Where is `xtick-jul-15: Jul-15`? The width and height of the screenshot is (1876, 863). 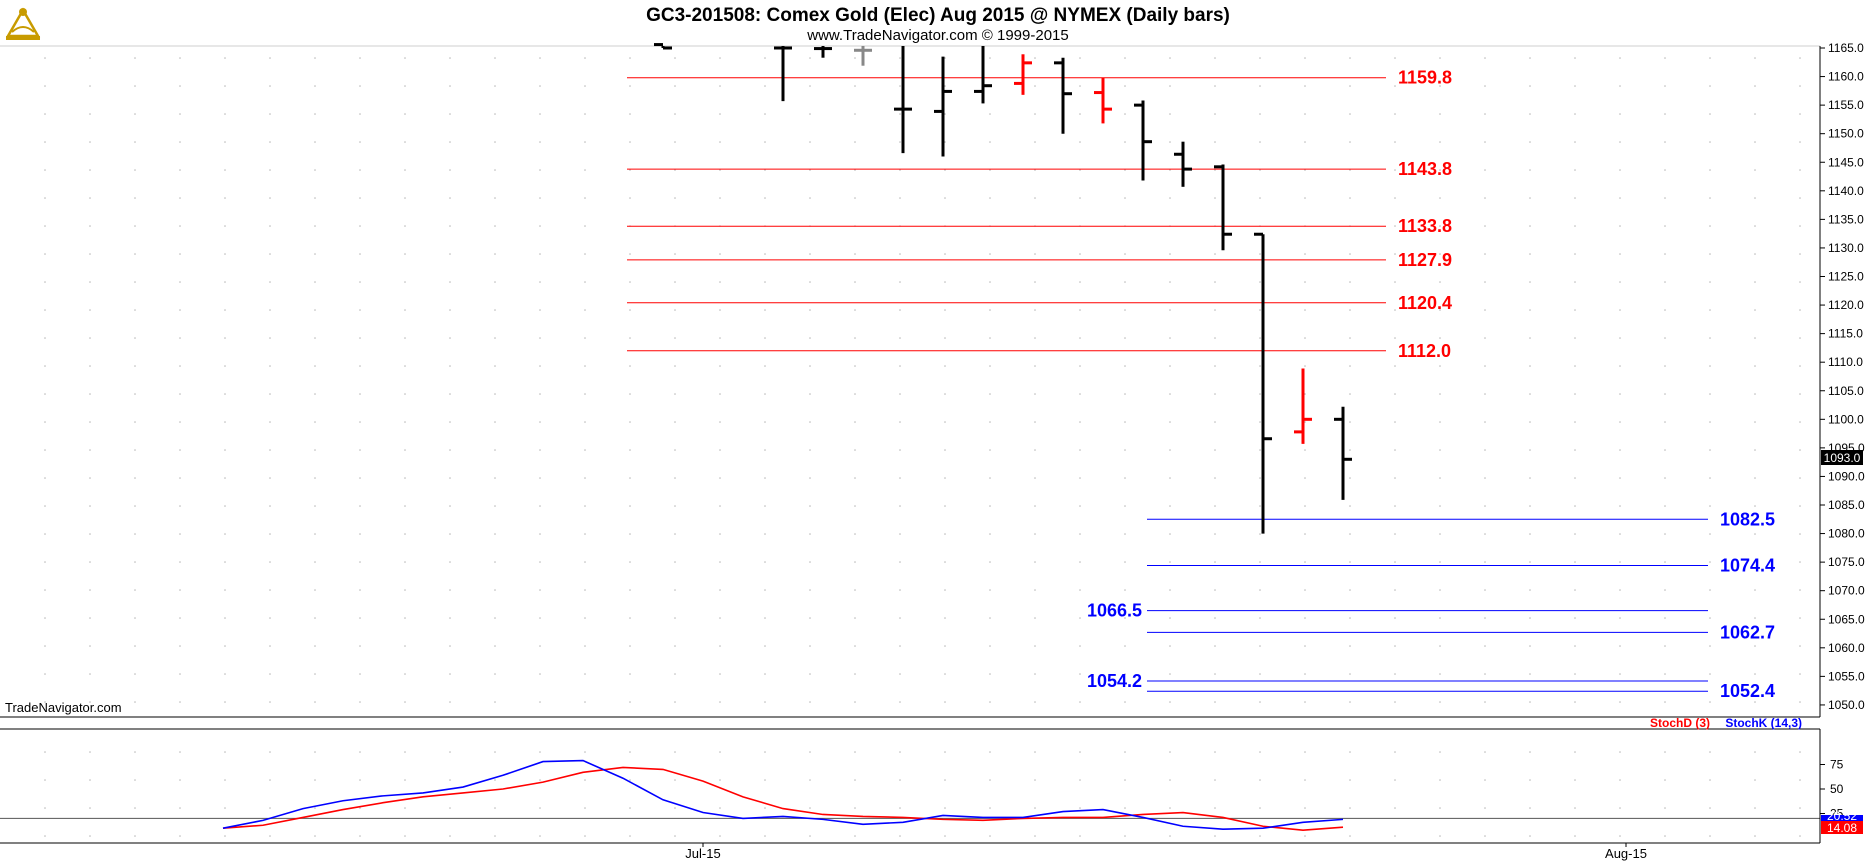 xtick-jul-15: Jul-15 is located at coordinates (702, 853).